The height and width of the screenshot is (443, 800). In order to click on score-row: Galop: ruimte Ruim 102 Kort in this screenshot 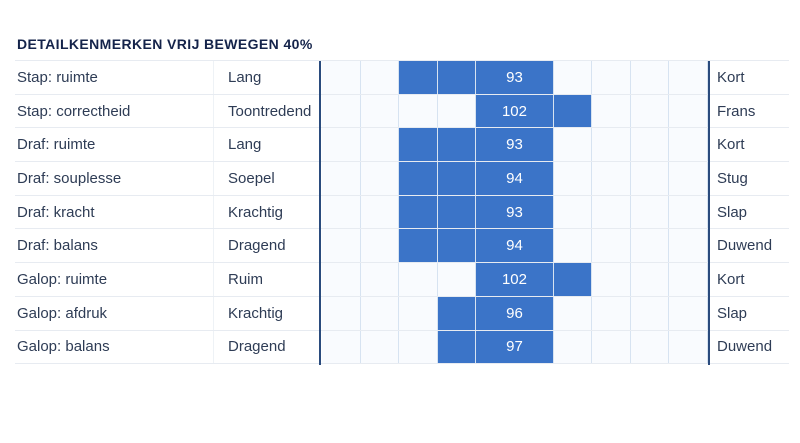, I will do `click(402, 280)`.